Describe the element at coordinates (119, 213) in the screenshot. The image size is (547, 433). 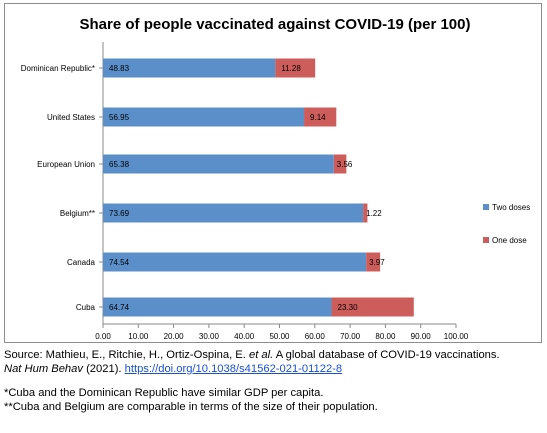
I see `data-label-two-doses: 73.69` at that location.